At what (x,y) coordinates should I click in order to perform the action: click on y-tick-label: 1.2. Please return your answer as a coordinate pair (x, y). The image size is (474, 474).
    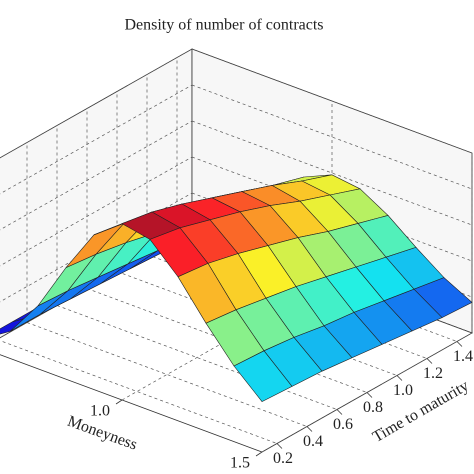
    Looking at the image, I should click on (433, 373).